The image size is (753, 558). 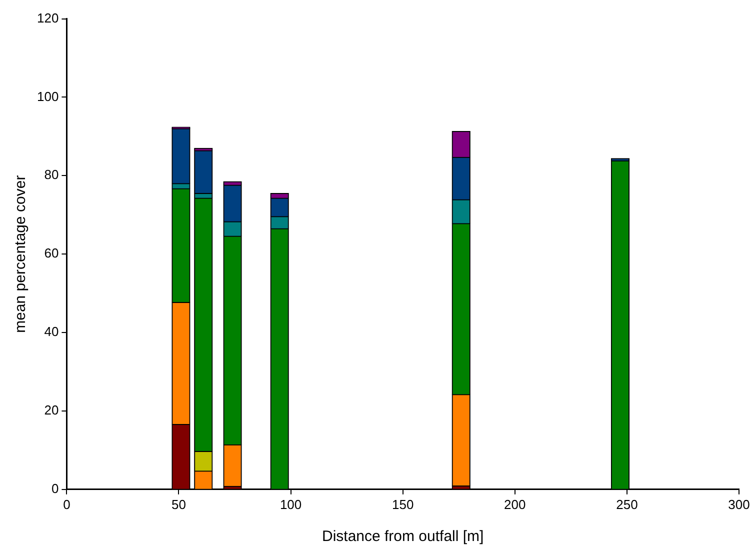 What do you see at coordinates (55, 488) in the screenshot?
I see `y-tick-label: 0` at bounding box center [55, 488].